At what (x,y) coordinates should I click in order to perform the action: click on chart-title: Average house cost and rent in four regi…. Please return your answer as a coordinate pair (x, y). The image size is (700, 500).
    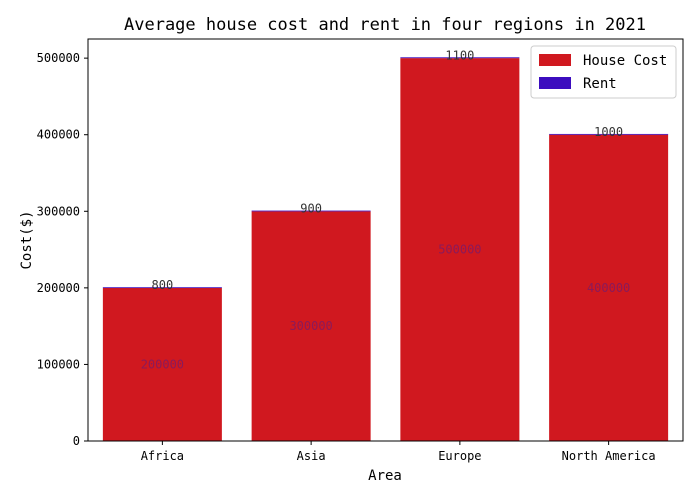
    Looking at the image, I should click on (385, 25).